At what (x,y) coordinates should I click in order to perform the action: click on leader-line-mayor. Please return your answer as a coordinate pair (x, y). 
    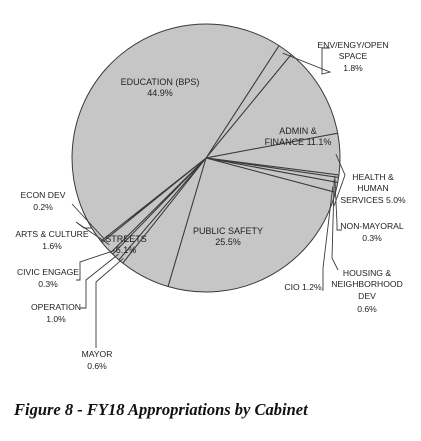
    Looking at the image, I should click on (109, 302).